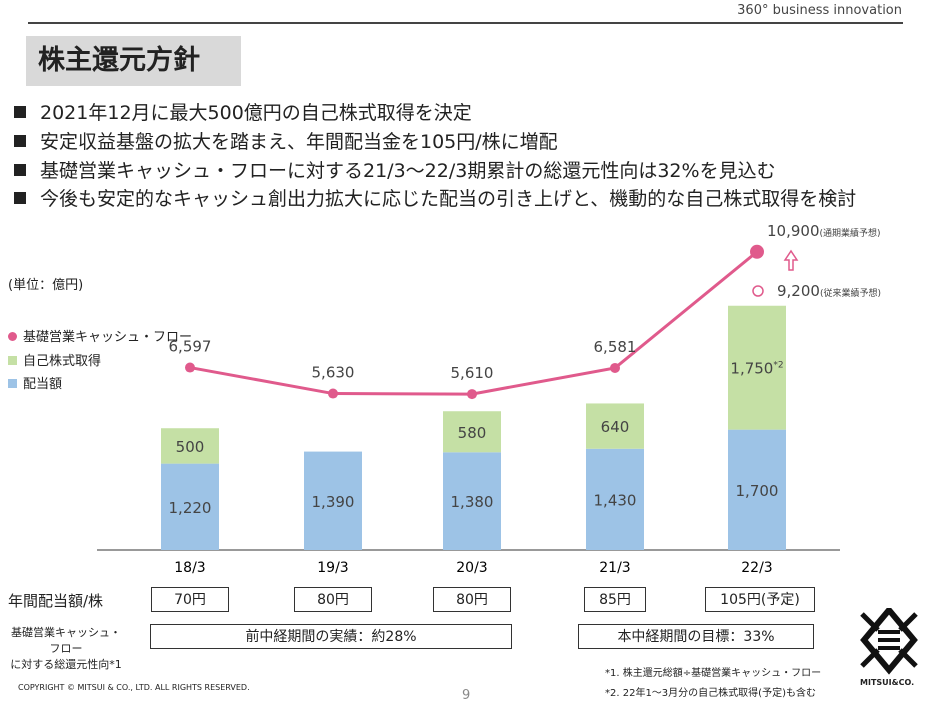  I want to click on bar-buyback-label: 580, so click(472, 433).